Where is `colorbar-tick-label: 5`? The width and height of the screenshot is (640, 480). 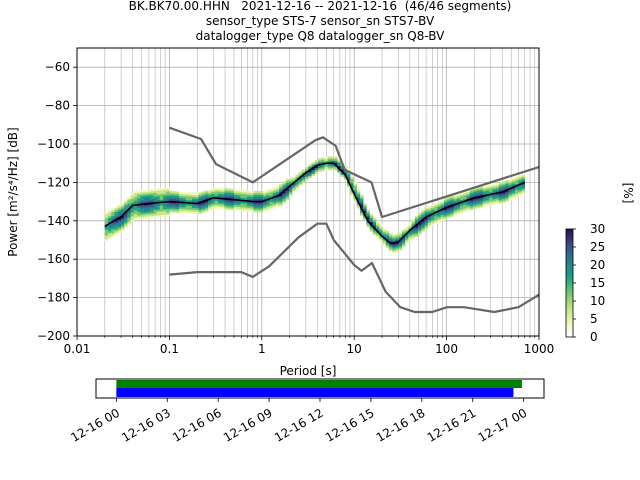
colorbar-tick-label: 5 is located at coordinates (594, 319).